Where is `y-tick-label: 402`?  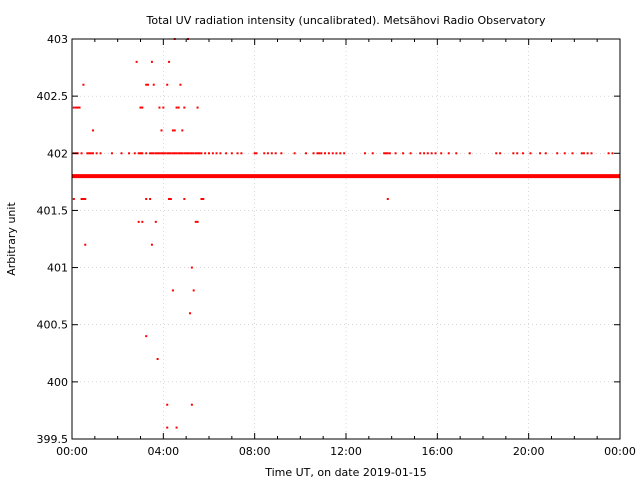
y-tick-label: 402 is located at coordinates (57, 153).